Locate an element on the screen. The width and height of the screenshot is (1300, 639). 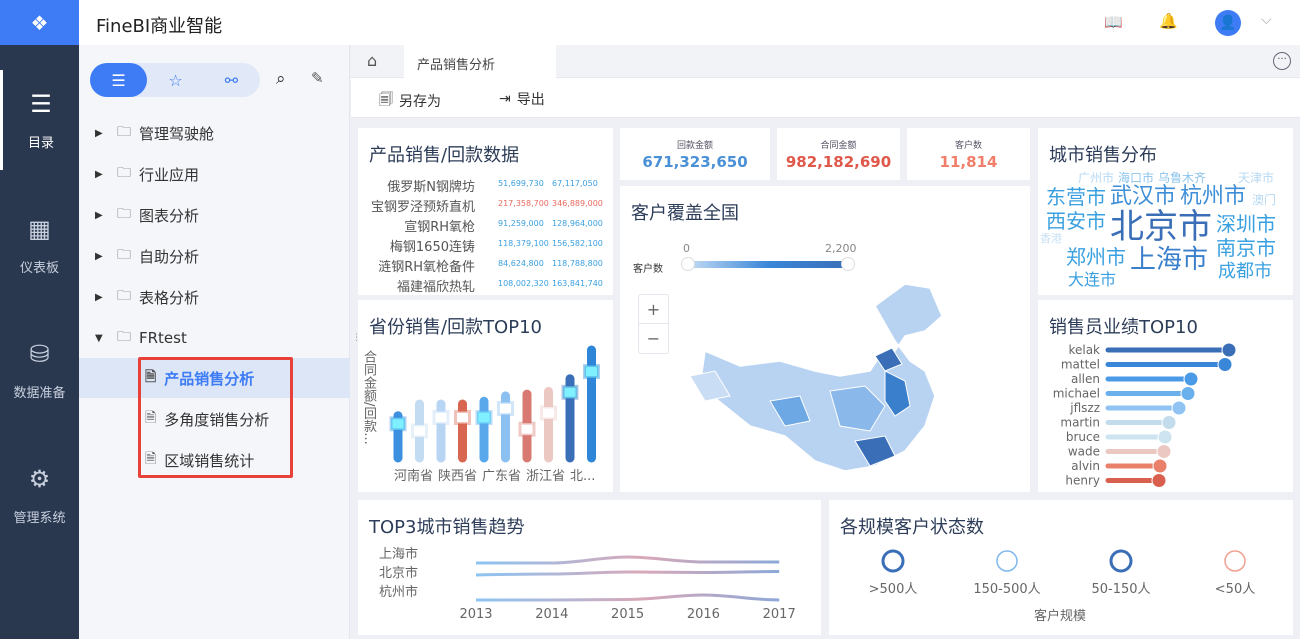
legend-max-handle is located at coordinates (848, 264).